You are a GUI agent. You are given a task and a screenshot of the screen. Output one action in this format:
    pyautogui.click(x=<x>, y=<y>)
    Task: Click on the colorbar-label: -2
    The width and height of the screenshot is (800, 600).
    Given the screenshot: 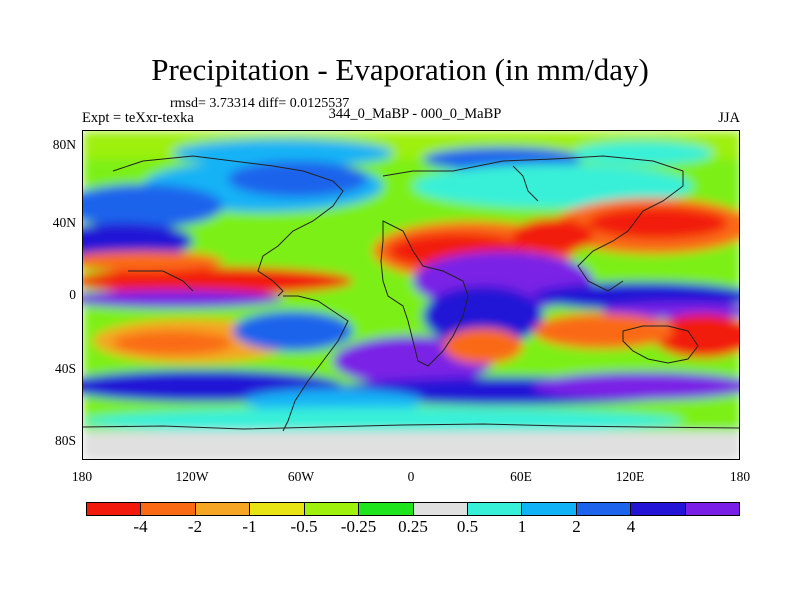 What is the action you would take?
    pyautogui.click(x=195, y=526)
    